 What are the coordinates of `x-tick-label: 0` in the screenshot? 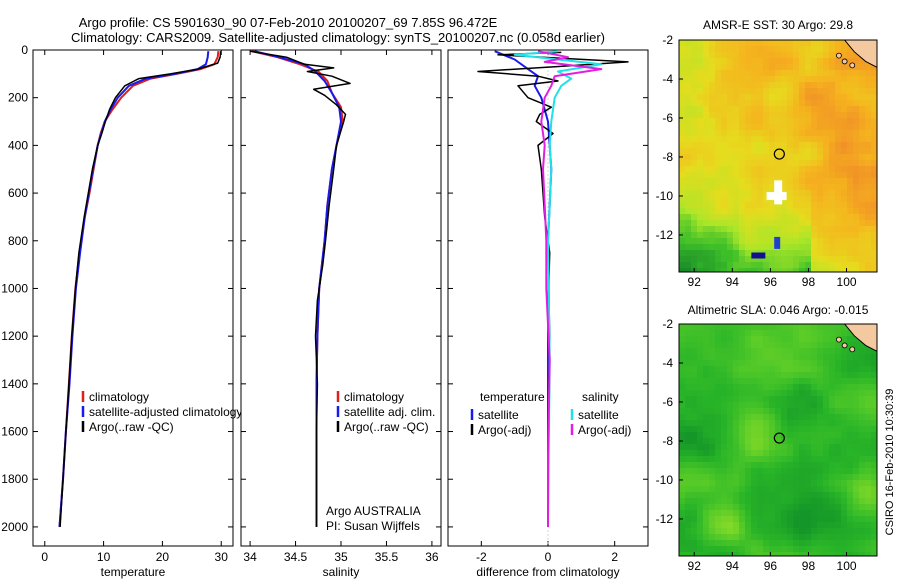 It's located at (44, 557).